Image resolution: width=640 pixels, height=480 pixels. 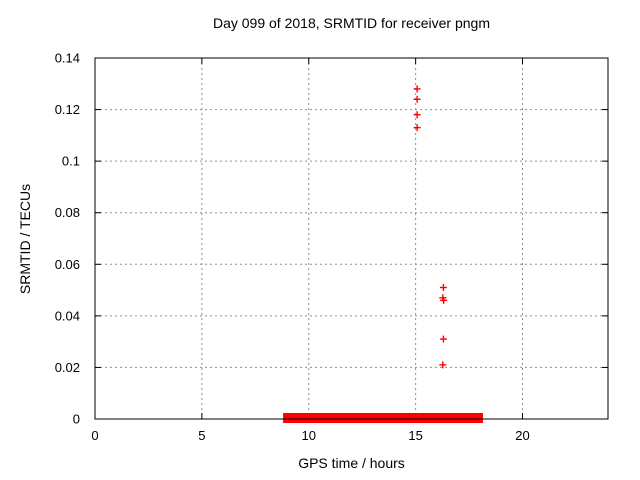 What do you see at coordinates (309, 435) in the screenshot?
I see `x-tick-label: 10` at bounding box center [309, 435].